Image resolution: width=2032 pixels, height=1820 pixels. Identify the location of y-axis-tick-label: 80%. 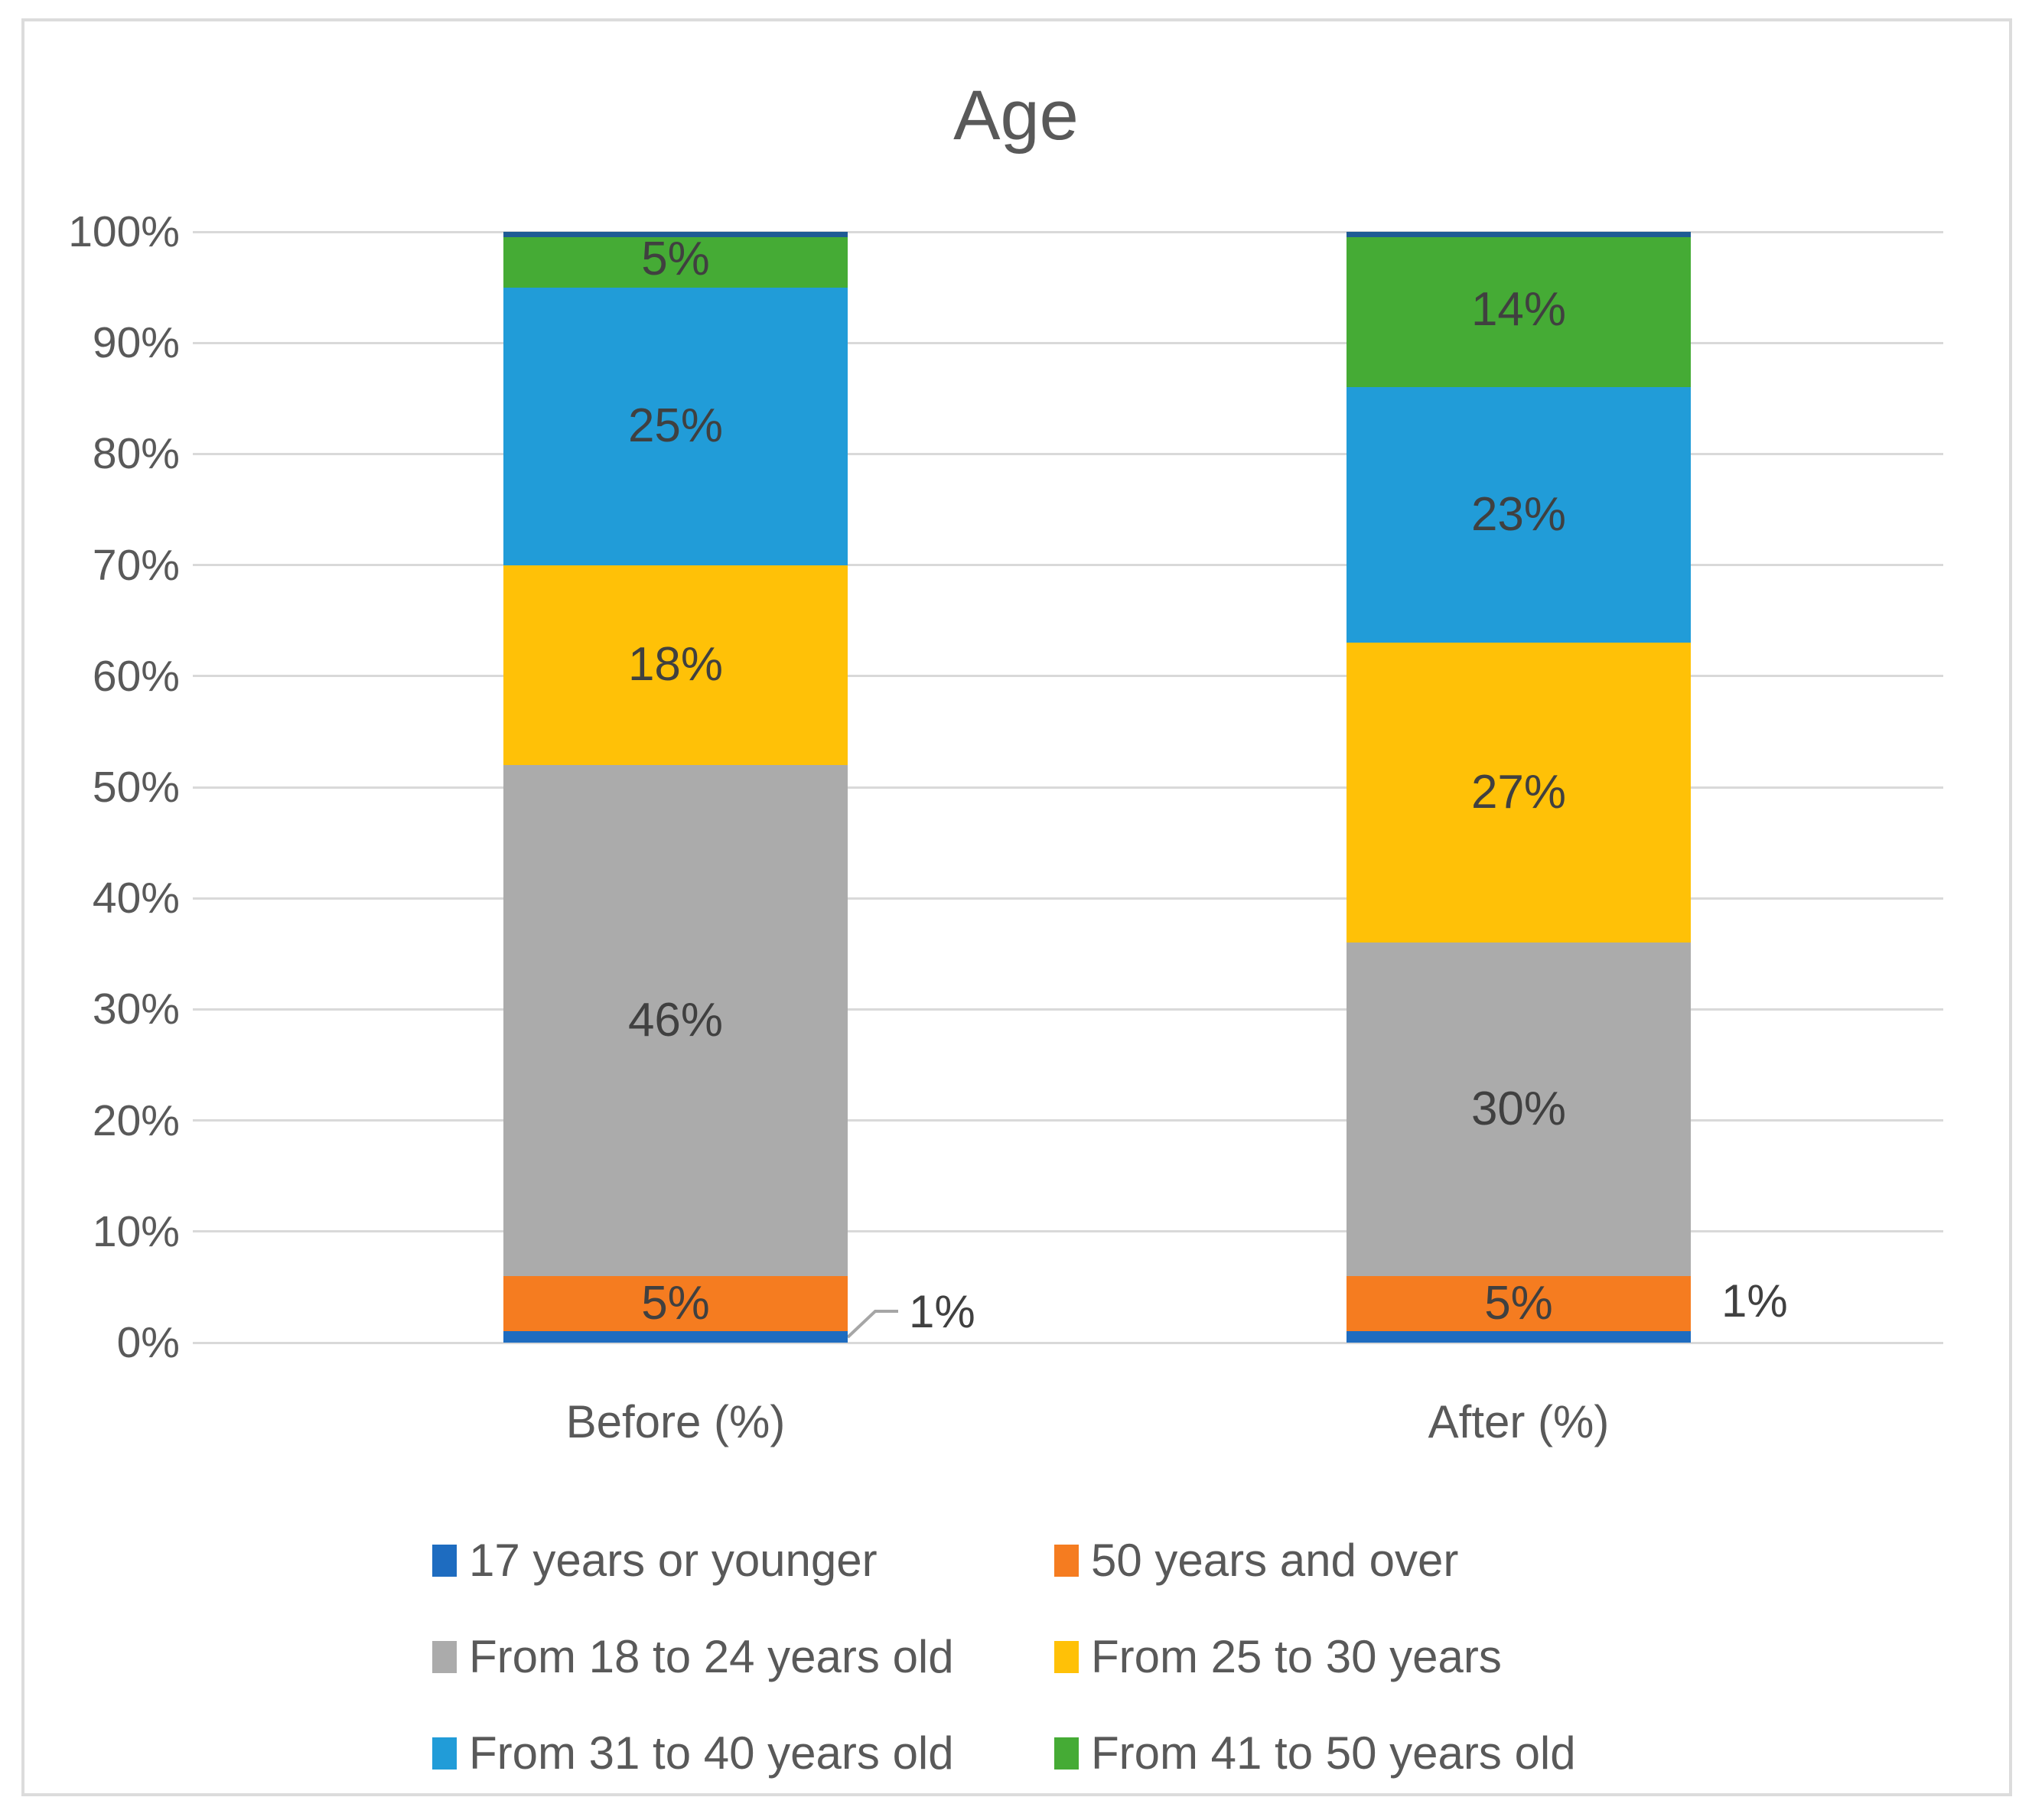
(136, 454).